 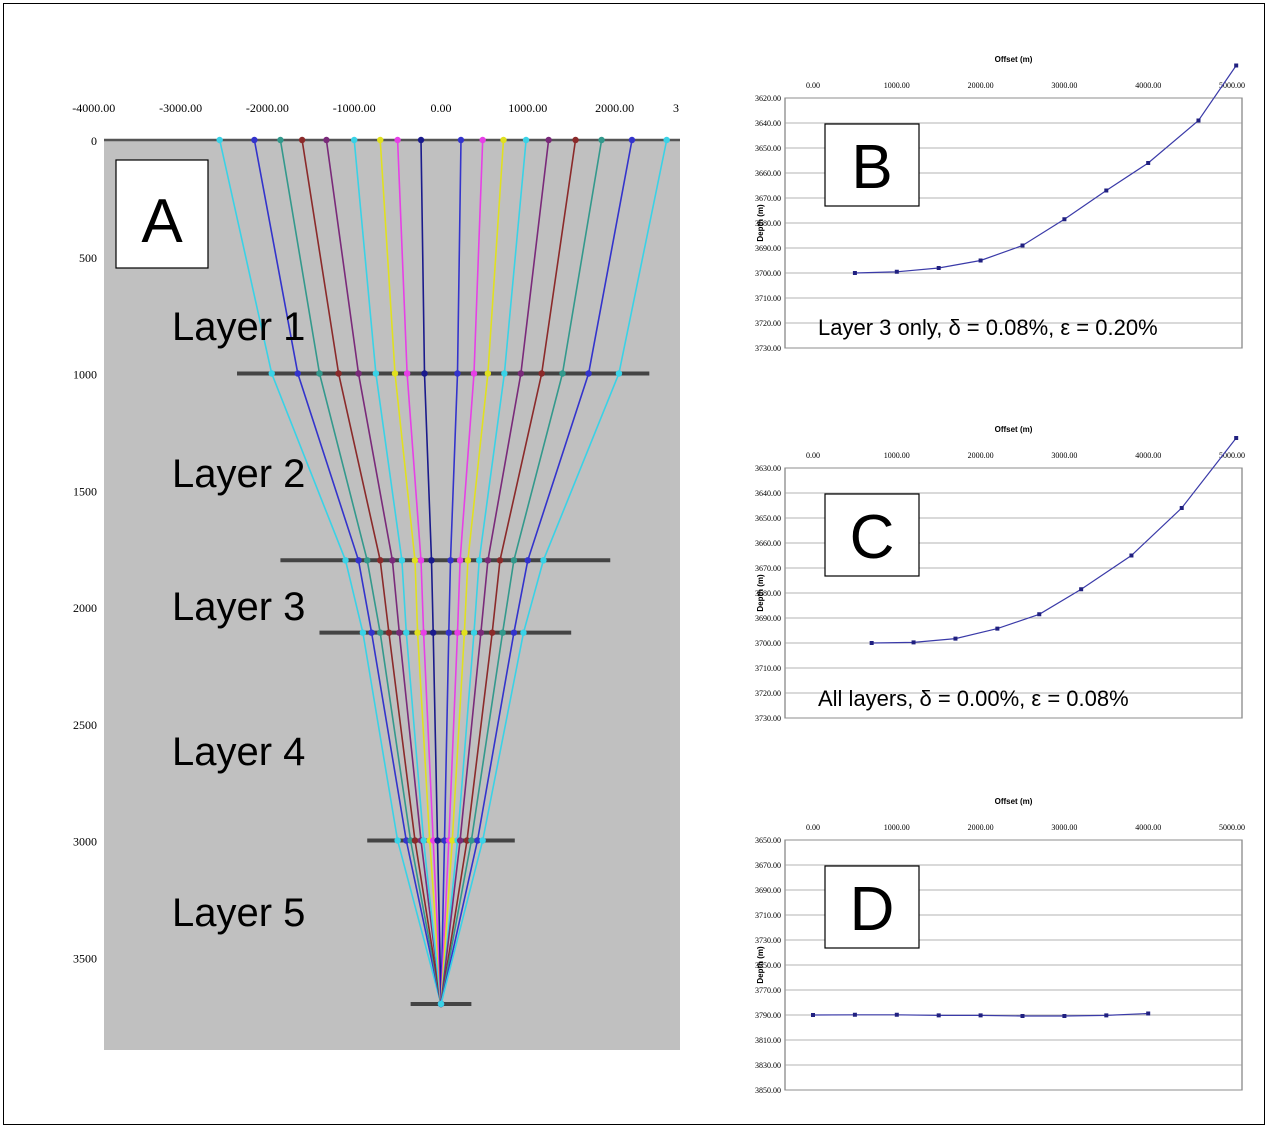 I want to click on panel-b-x-tick-label: 1000.00, so click(x=897, y=85).